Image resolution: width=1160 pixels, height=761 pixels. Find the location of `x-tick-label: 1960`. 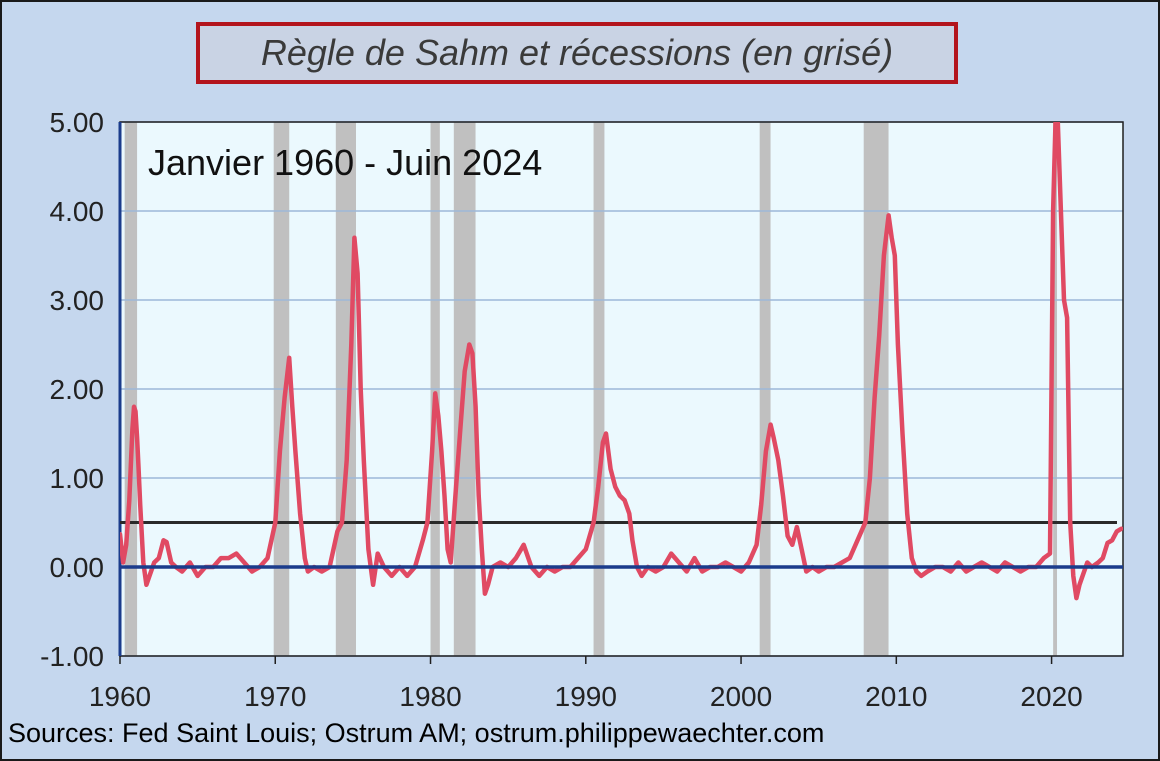

x-tick-label: 1960 is located at coordinates (120, 696).